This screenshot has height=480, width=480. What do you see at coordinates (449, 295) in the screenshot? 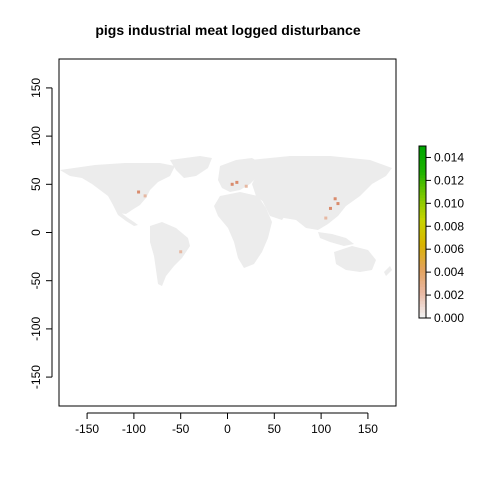
I see `colorbar-tick-label: 0.002` at bounding box center [449, 295].